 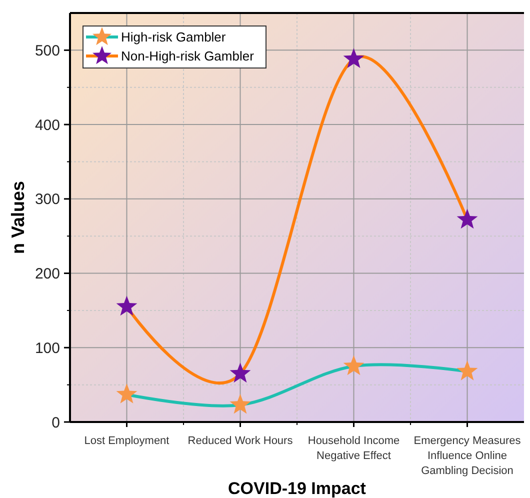 What do you see at coordinates (47, 51) in the screenshot?
I see `y-tick-label: 500` at bounding box center [47, 51].